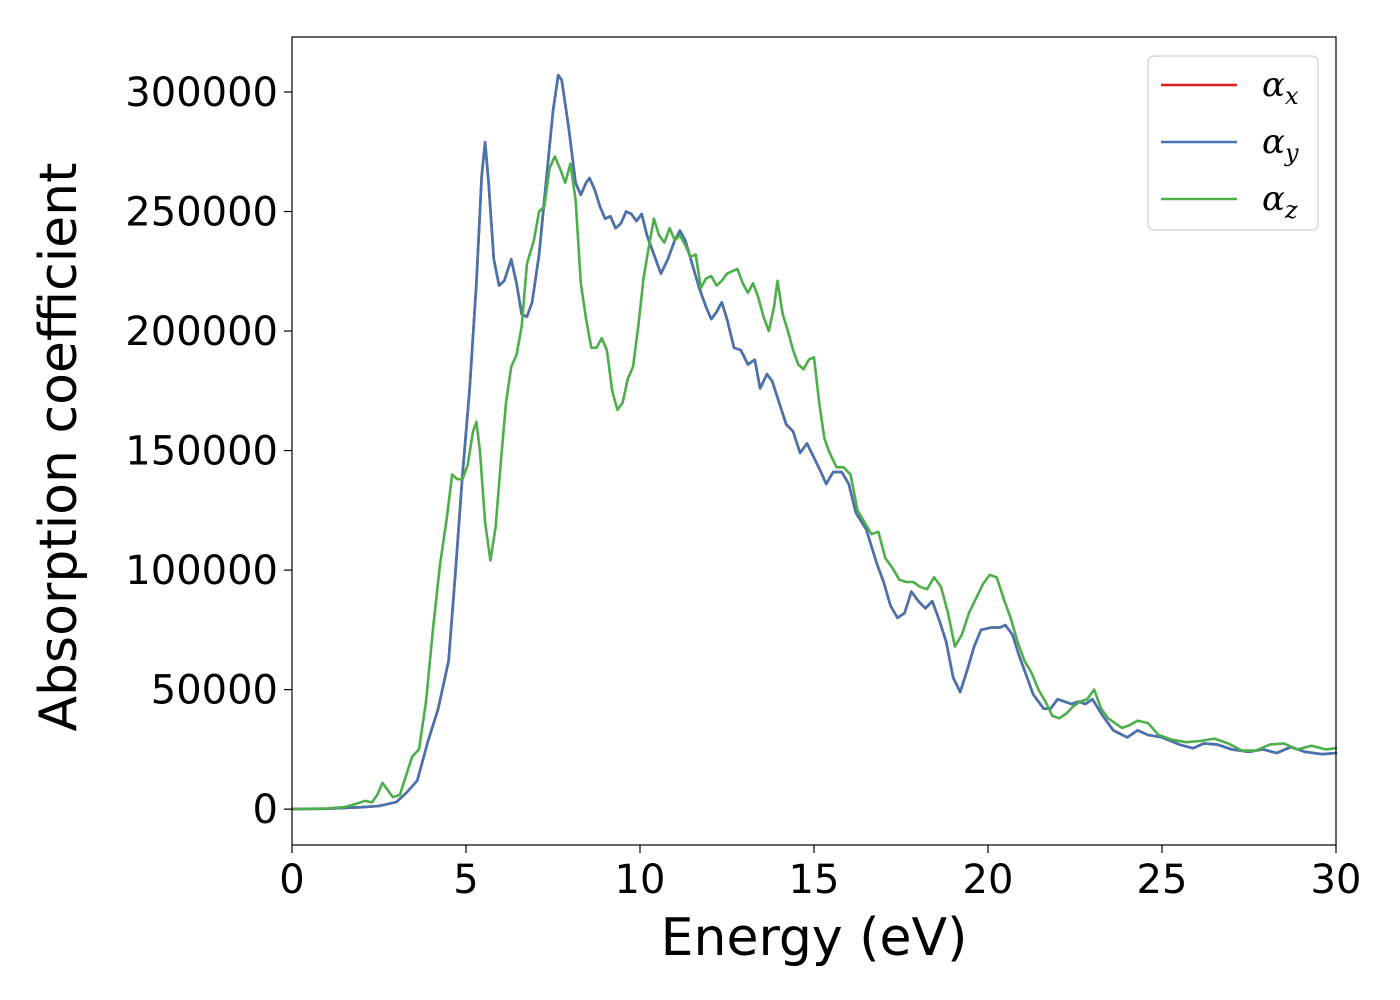  I want to click on x-tick-label: 20, so click(988, 880).